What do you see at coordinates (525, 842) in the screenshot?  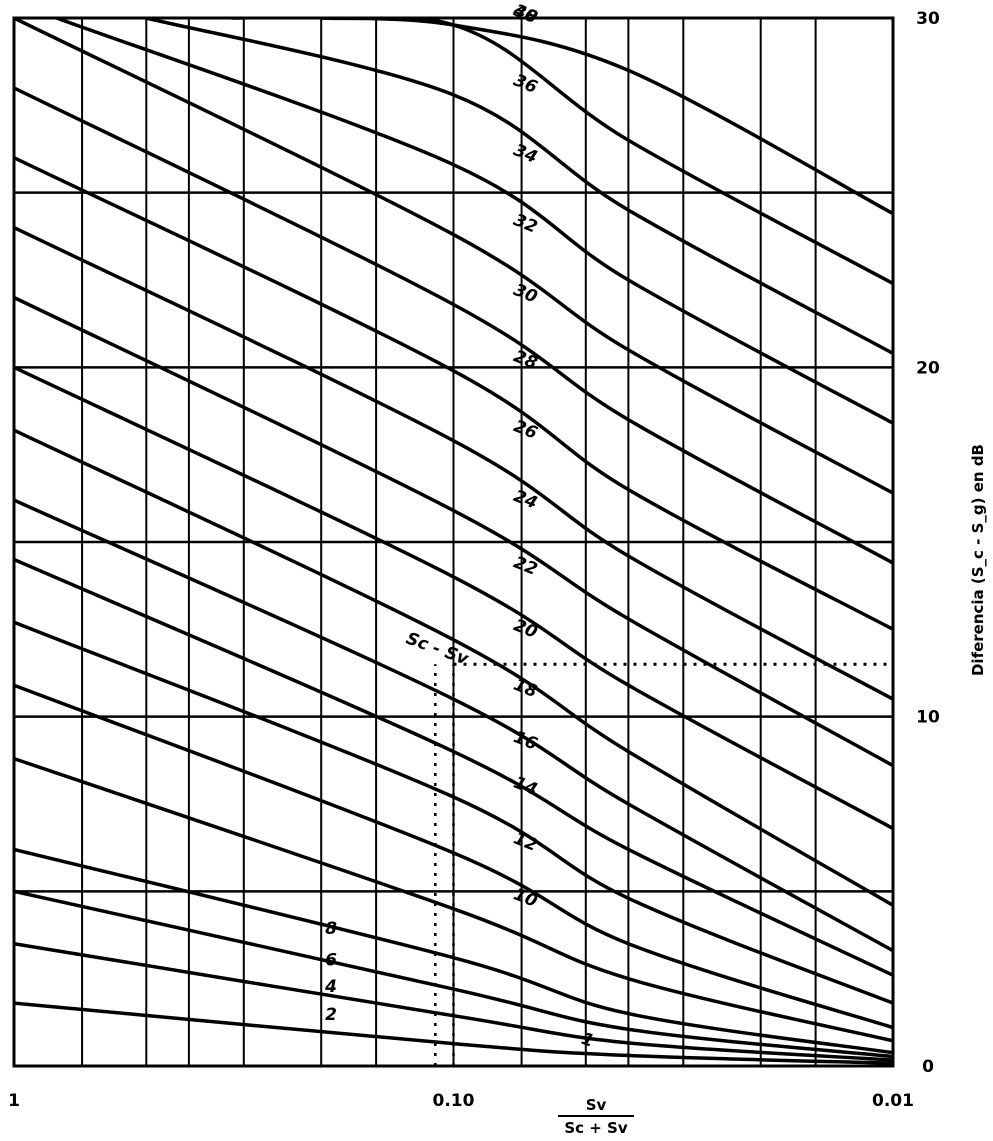 I see `curve-label-12: 12` at bounding box center [525, 842].